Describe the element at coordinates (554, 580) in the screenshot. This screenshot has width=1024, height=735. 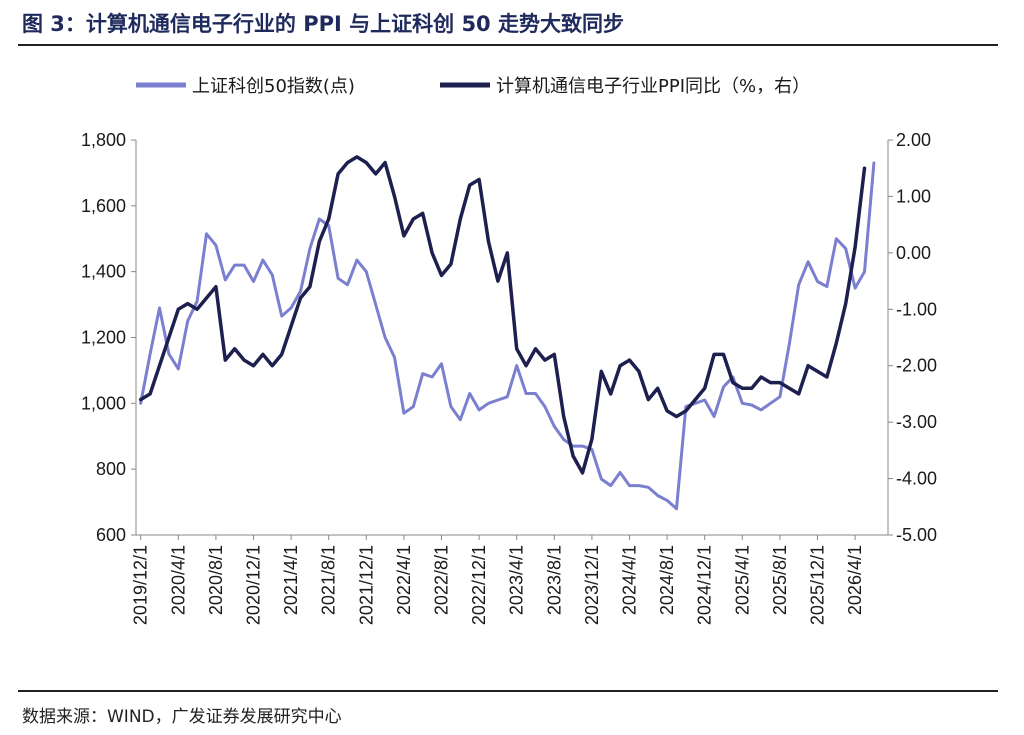
I see `x-tick-label: 2023/8/1` at that location.